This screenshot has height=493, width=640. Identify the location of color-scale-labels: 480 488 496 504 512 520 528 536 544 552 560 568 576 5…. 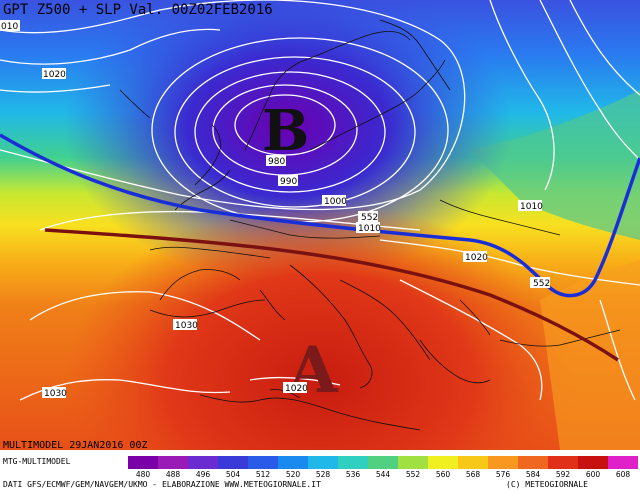
(383, 475).